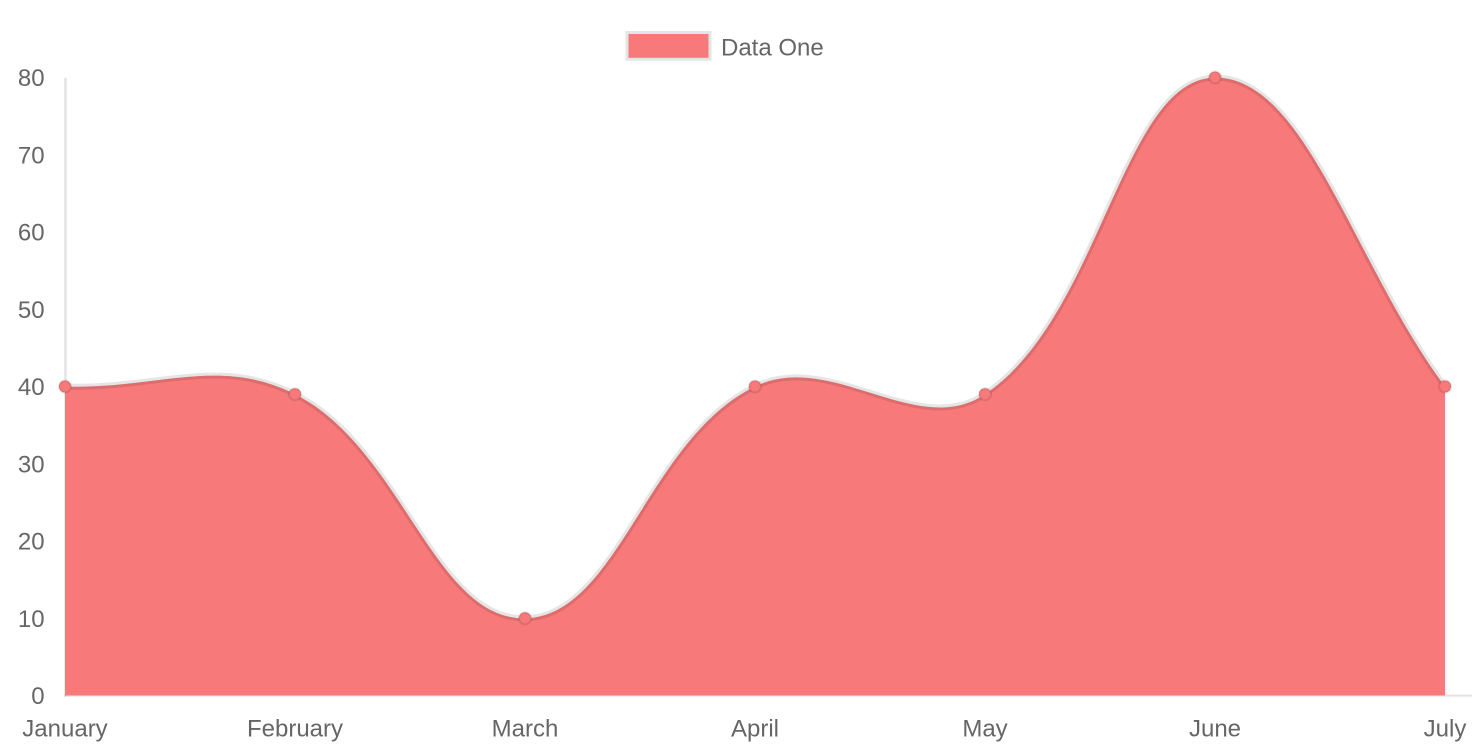 The image size is (1484, 756). I want to click on svg-text: July, so click(1445, 729).